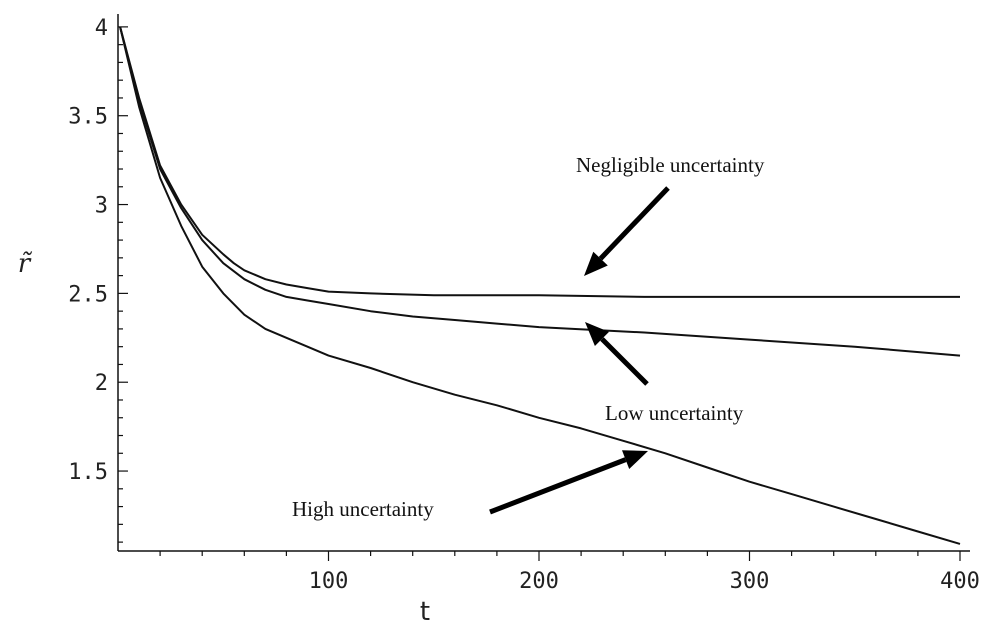 The image size is (983, 628). What do you see at coordinates (579, 350) in the screenshot?
I see `annotation-arrows` at bounding box center [579, 350].